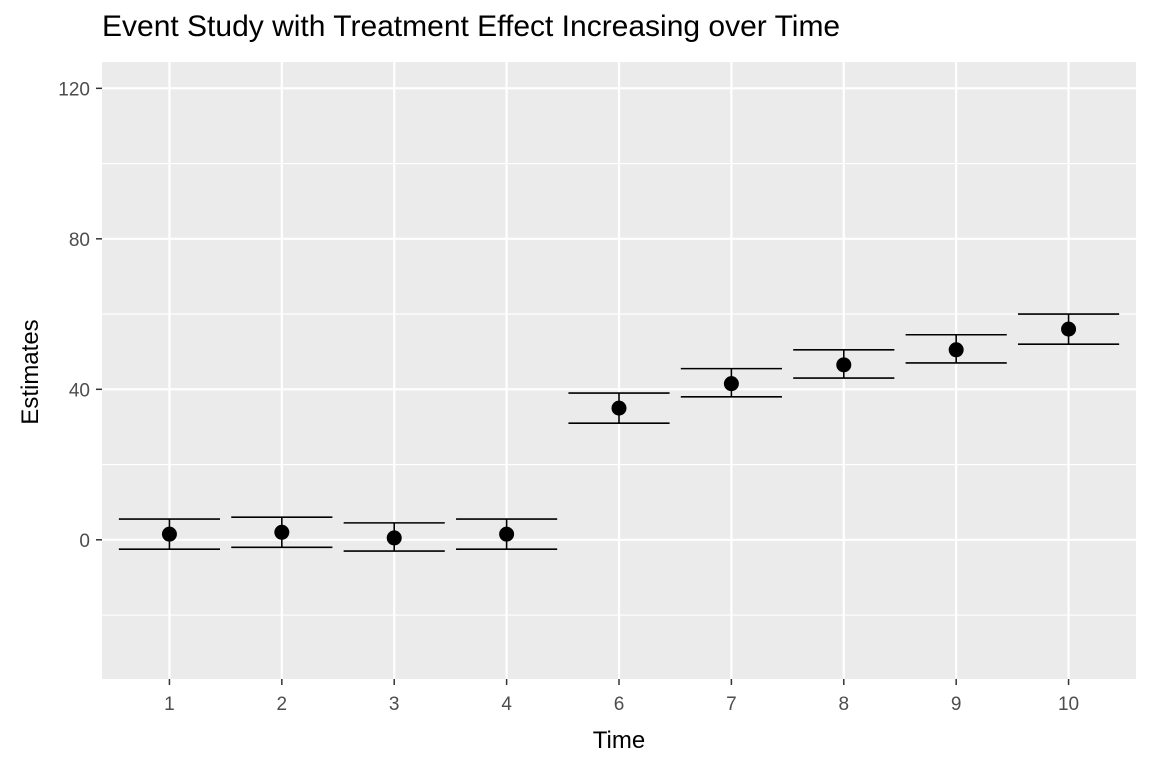 Image resolution: width=1152 pixels, height=768 pixels. I want to click on x-tick-label: 9, so click(956, 704).